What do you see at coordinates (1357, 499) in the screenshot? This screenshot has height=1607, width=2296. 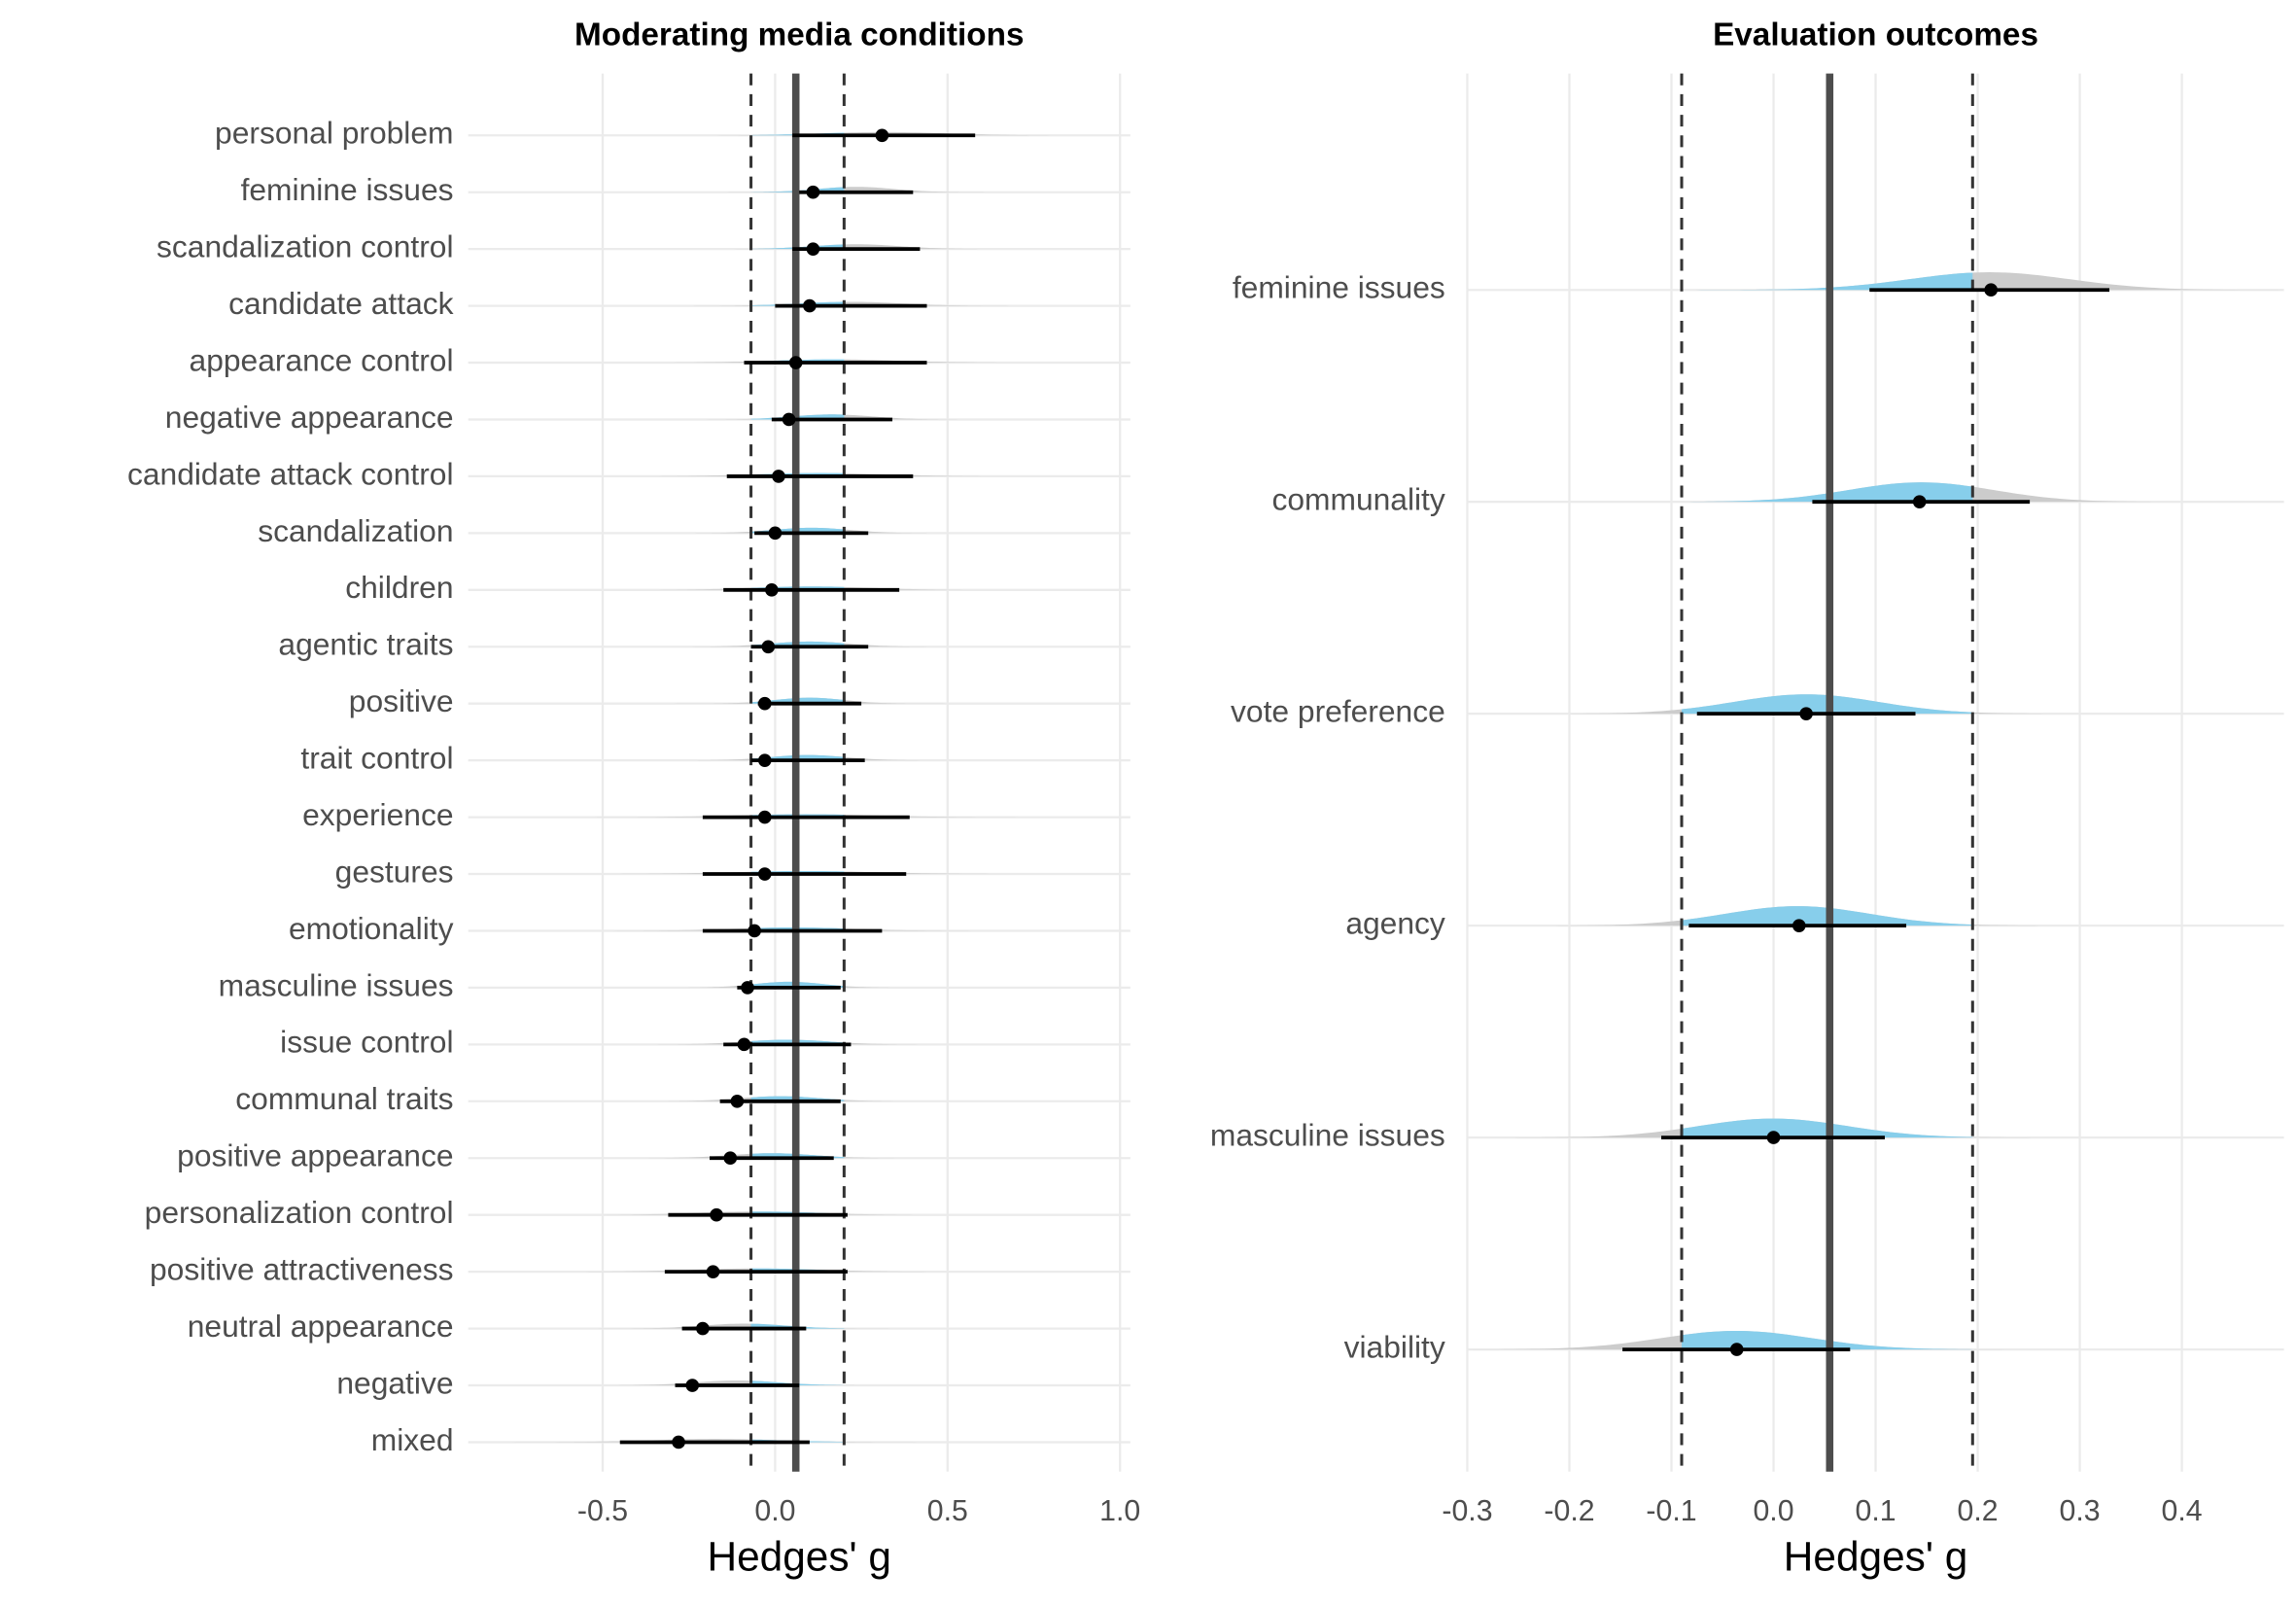 I see `category-label: communality` at bounding box center [1357, 499].